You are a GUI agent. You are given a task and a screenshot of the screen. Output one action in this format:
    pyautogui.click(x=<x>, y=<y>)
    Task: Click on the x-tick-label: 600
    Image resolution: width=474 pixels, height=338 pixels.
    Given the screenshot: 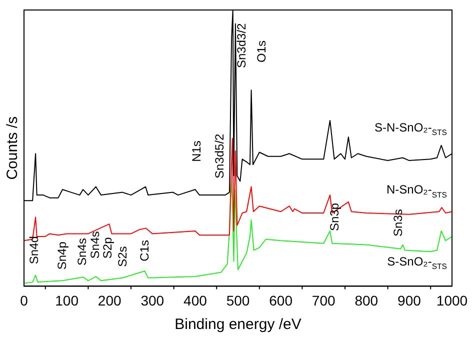 What is the action you would take?
    pyautogui.click(x=281, y=300)
    